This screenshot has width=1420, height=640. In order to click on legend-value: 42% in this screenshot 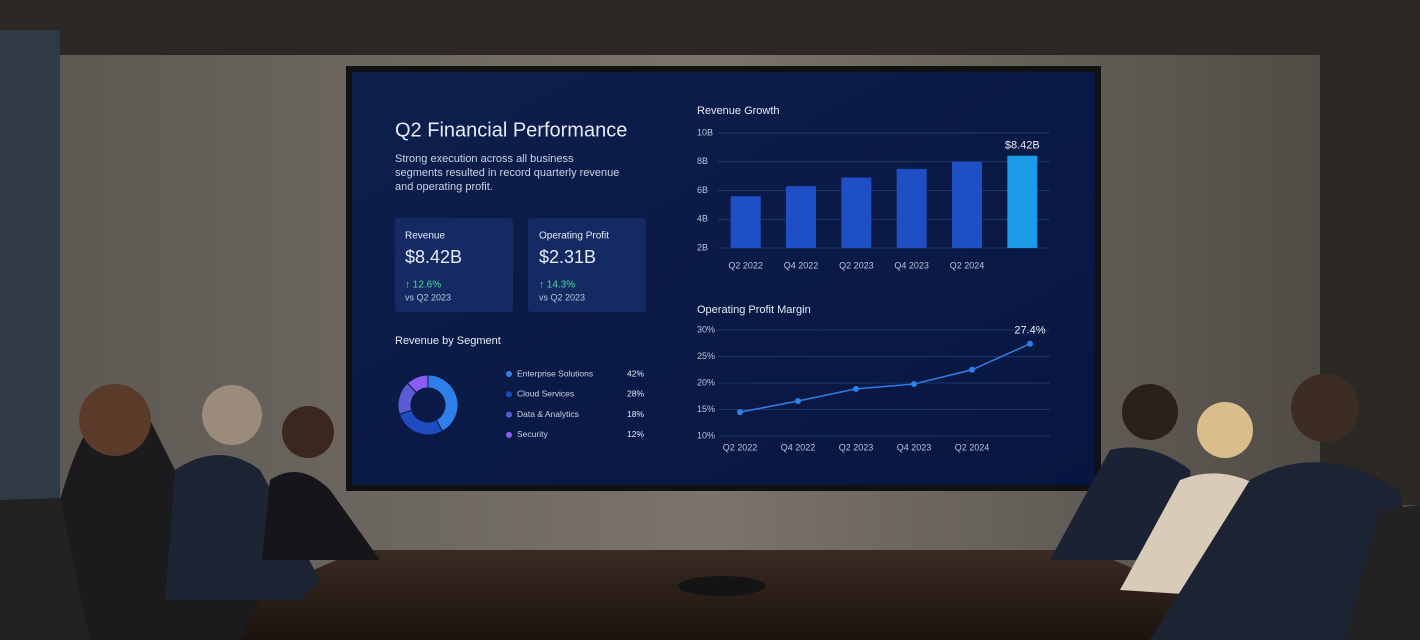, I will do `click(635, 373)`.